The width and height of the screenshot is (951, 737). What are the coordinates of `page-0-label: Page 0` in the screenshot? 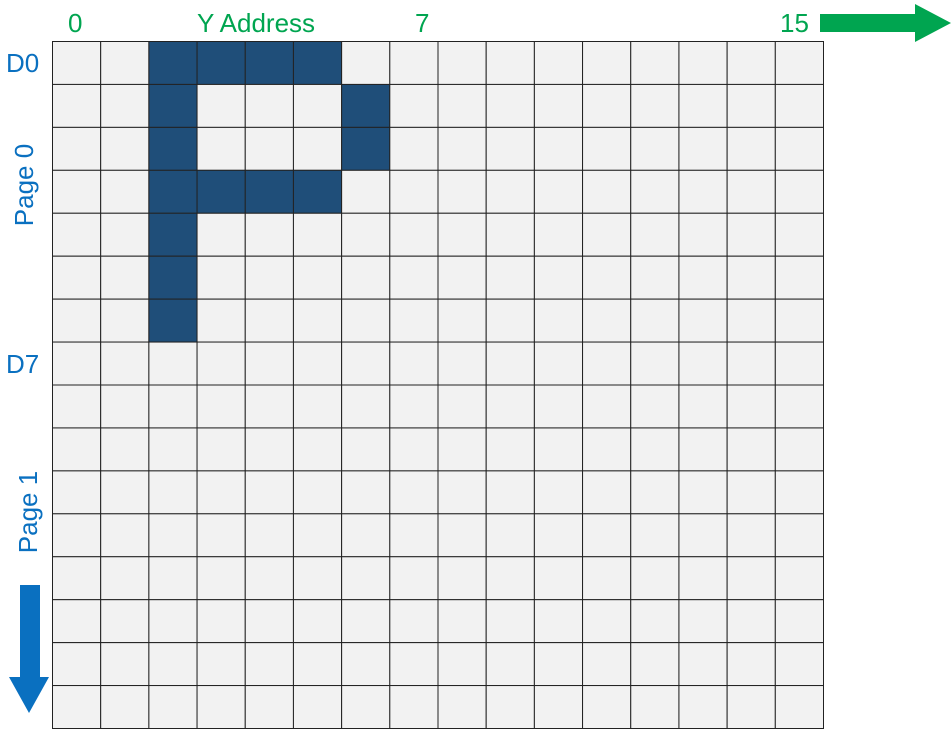 It's located at (24, 185).